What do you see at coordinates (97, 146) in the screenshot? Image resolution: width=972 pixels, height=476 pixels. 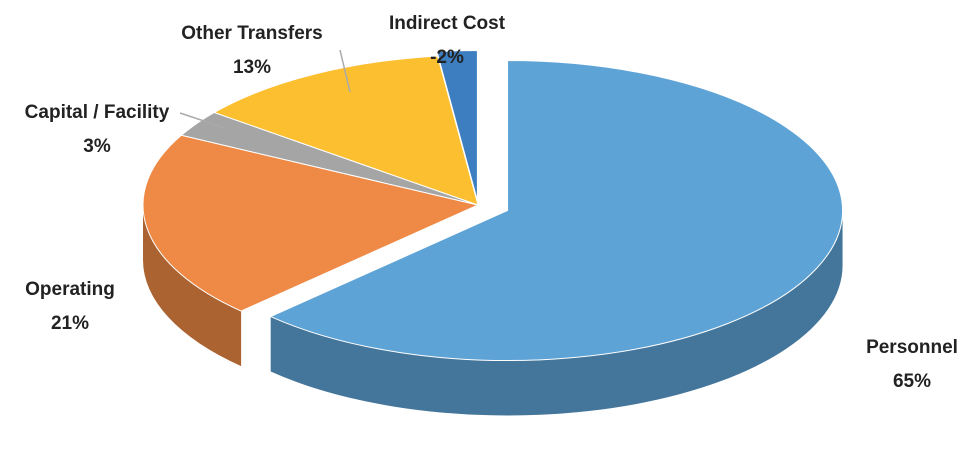 I see `slice-value-label: 3%` at bounding box center [97, 146].